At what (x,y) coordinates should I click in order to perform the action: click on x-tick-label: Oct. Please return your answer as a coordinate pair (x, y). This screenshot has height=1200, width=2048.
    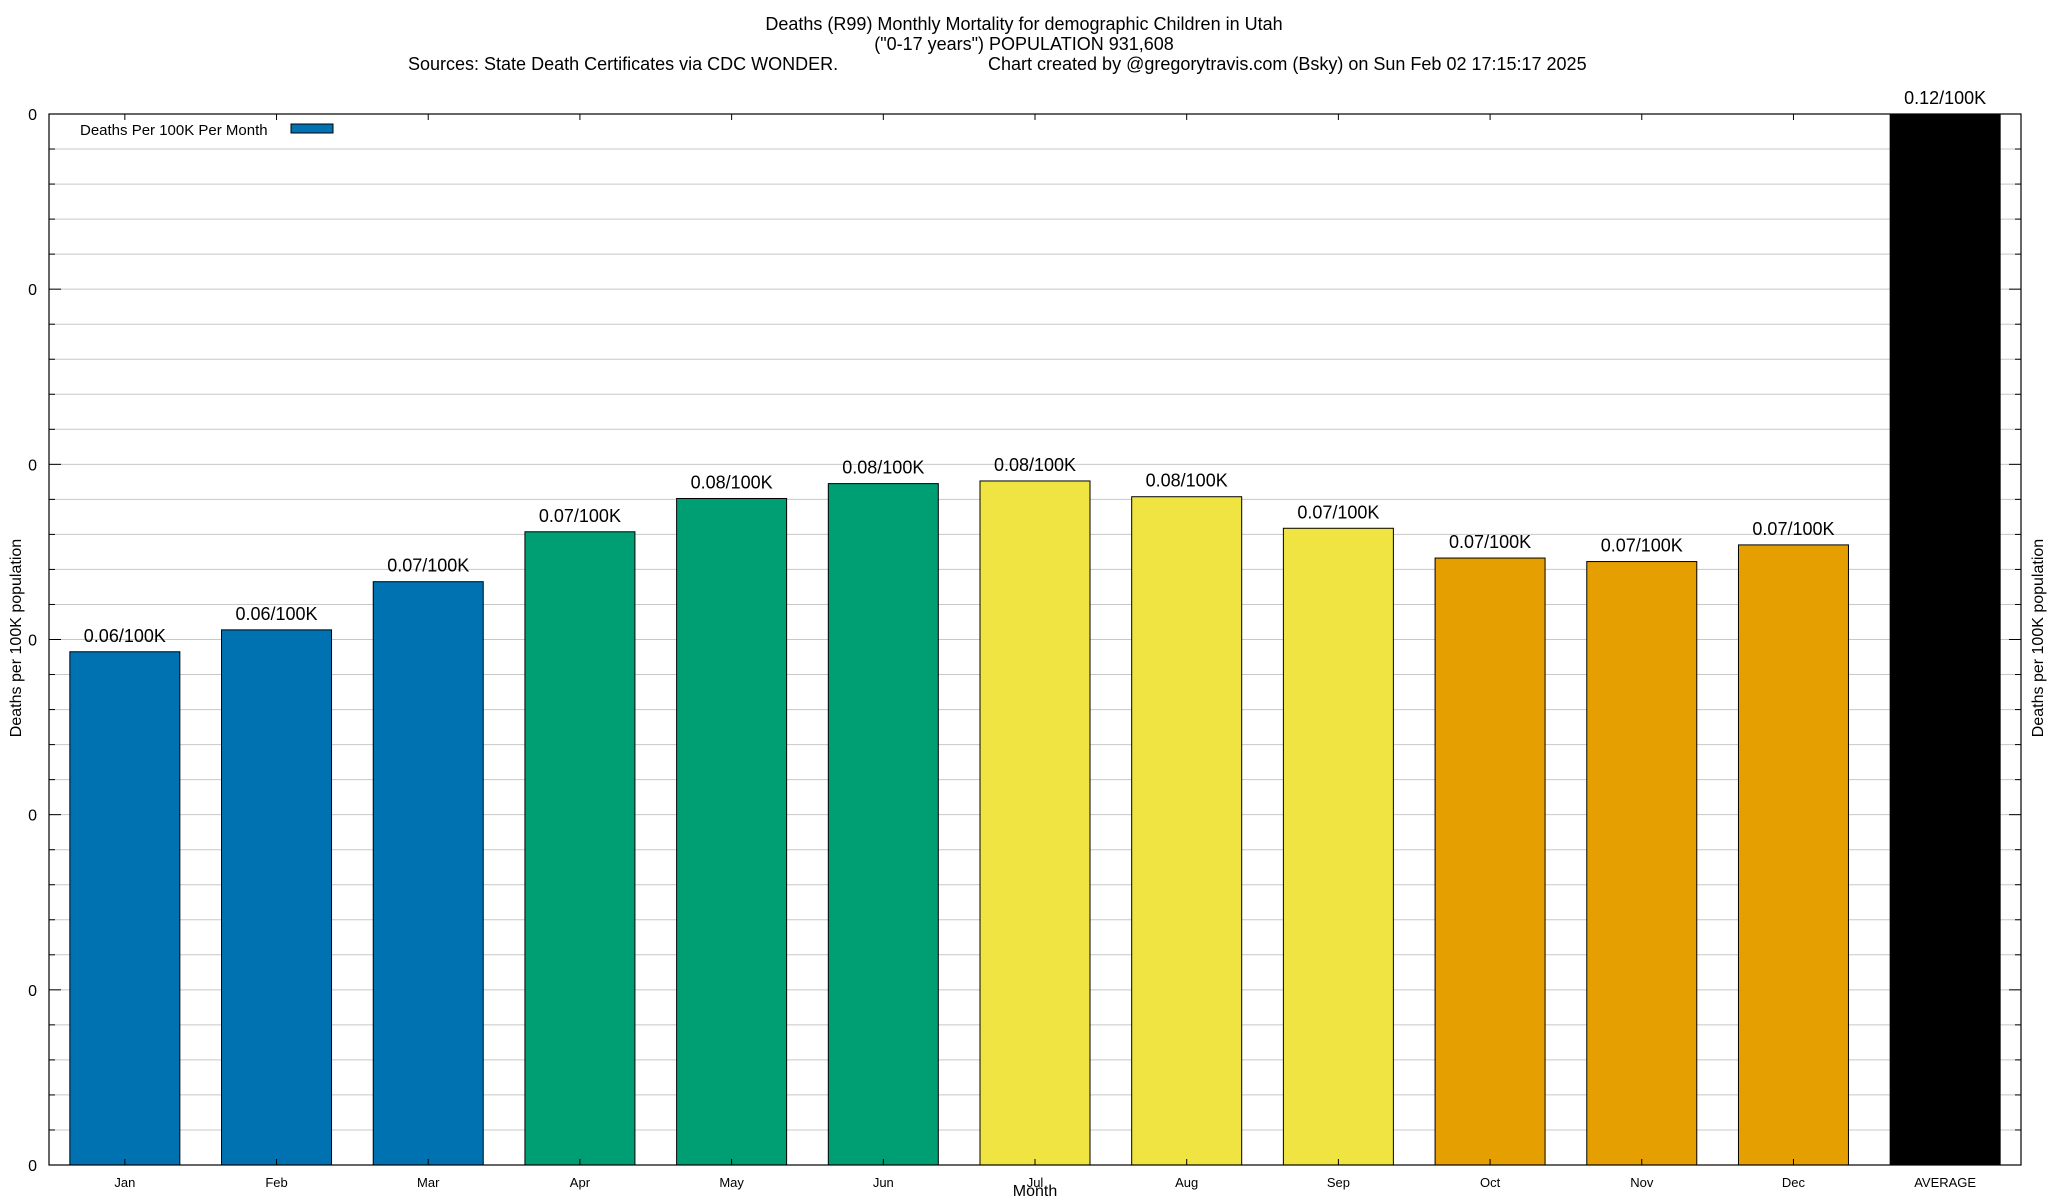
    Looking at the image, I should click on (1490, 1182).